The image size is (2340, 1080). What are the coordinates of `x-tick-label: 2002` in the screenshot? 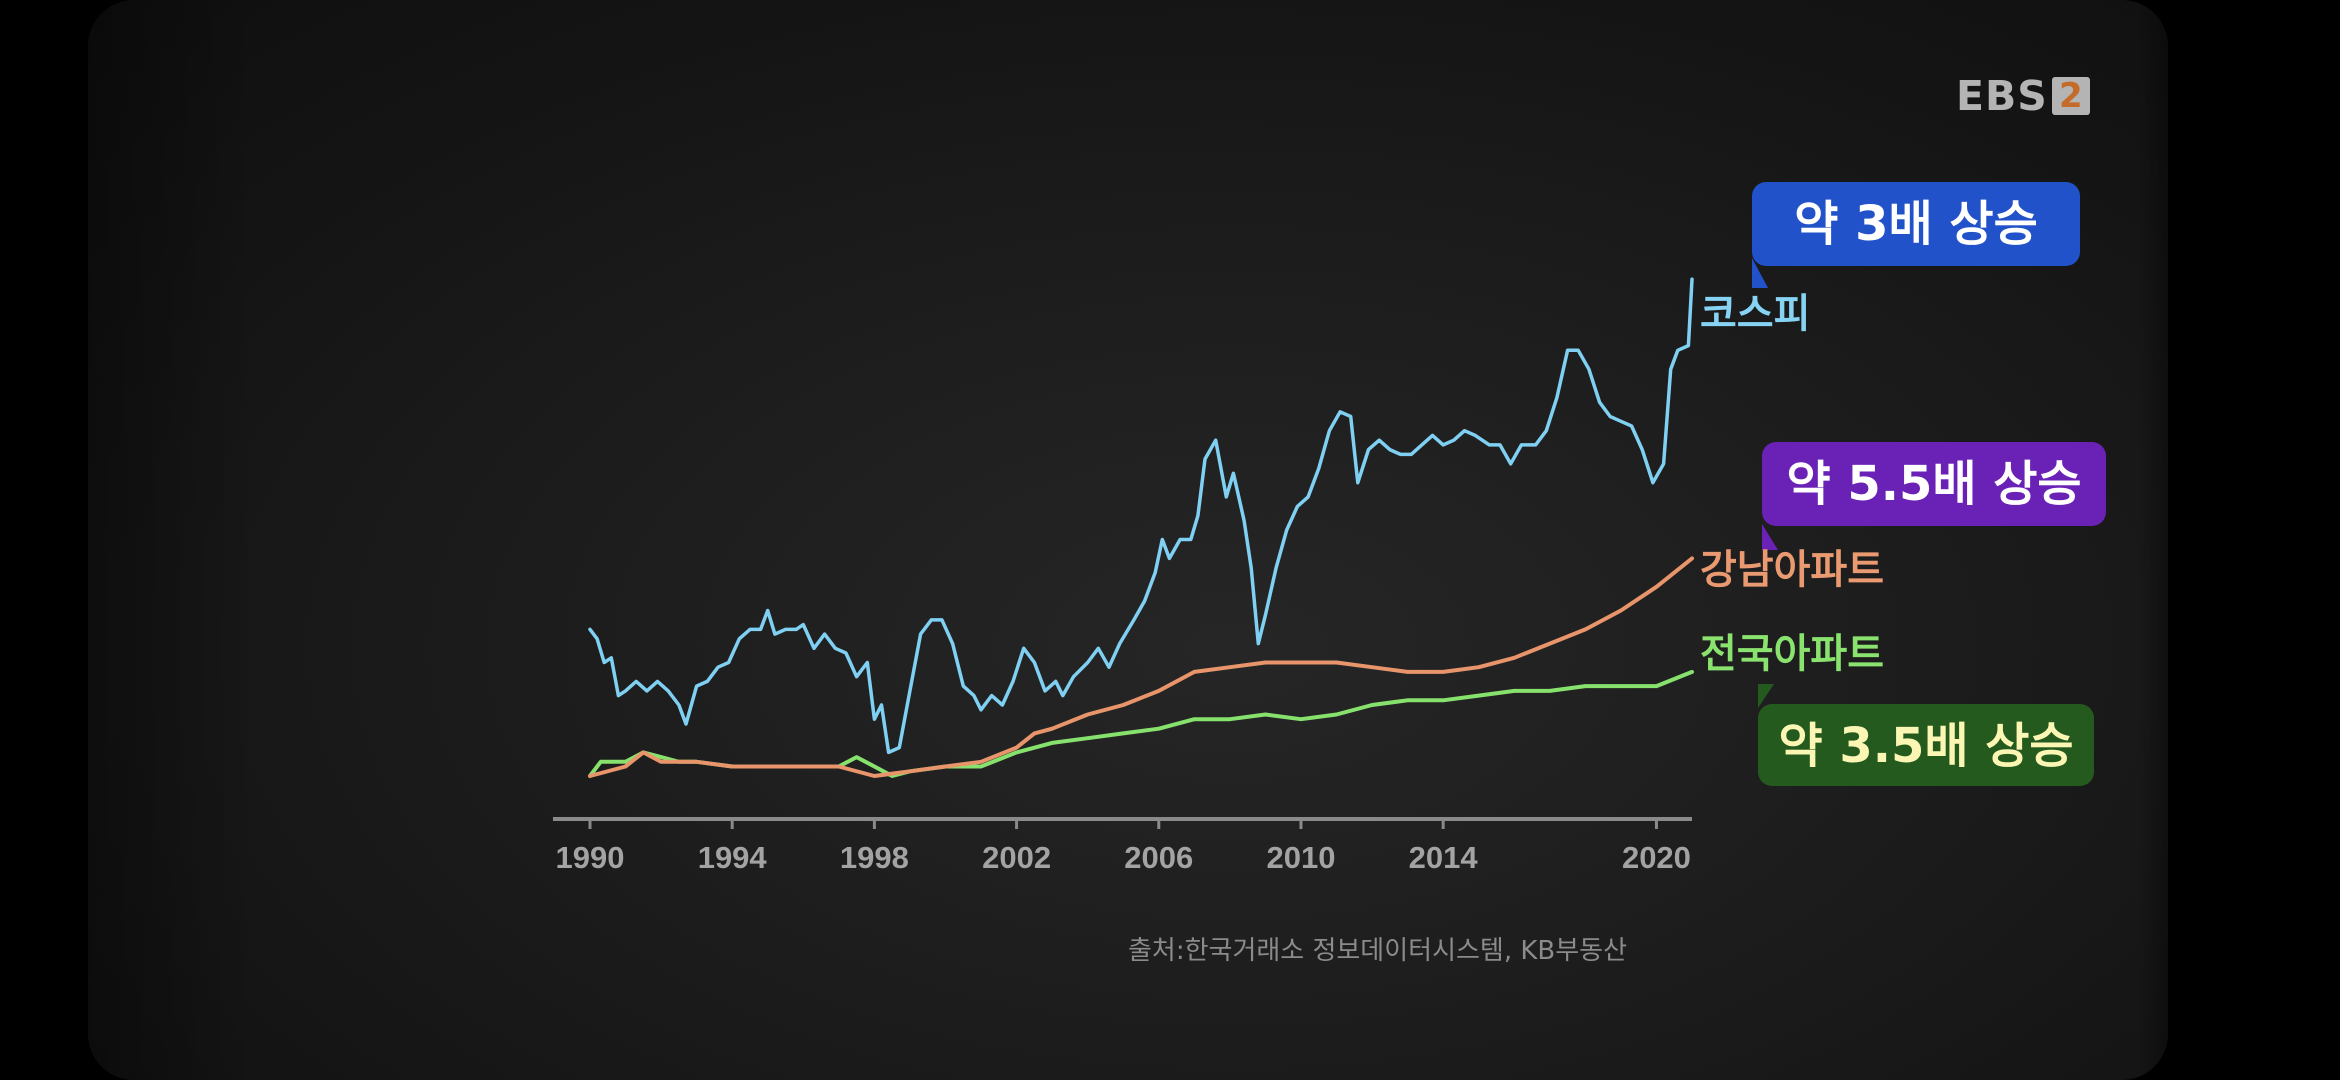 It's located at (1016, 857).